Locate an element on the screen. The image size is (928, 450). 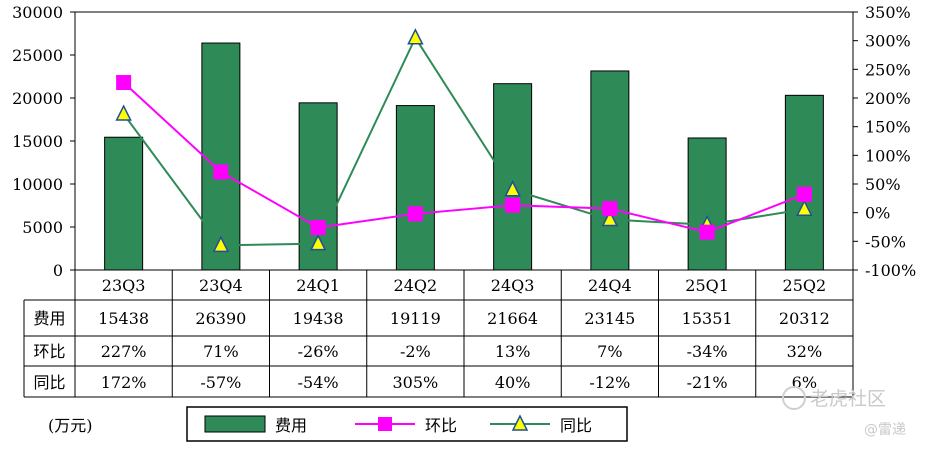
right-axis-tick-label: 150% is located at coordinates (888, 127).